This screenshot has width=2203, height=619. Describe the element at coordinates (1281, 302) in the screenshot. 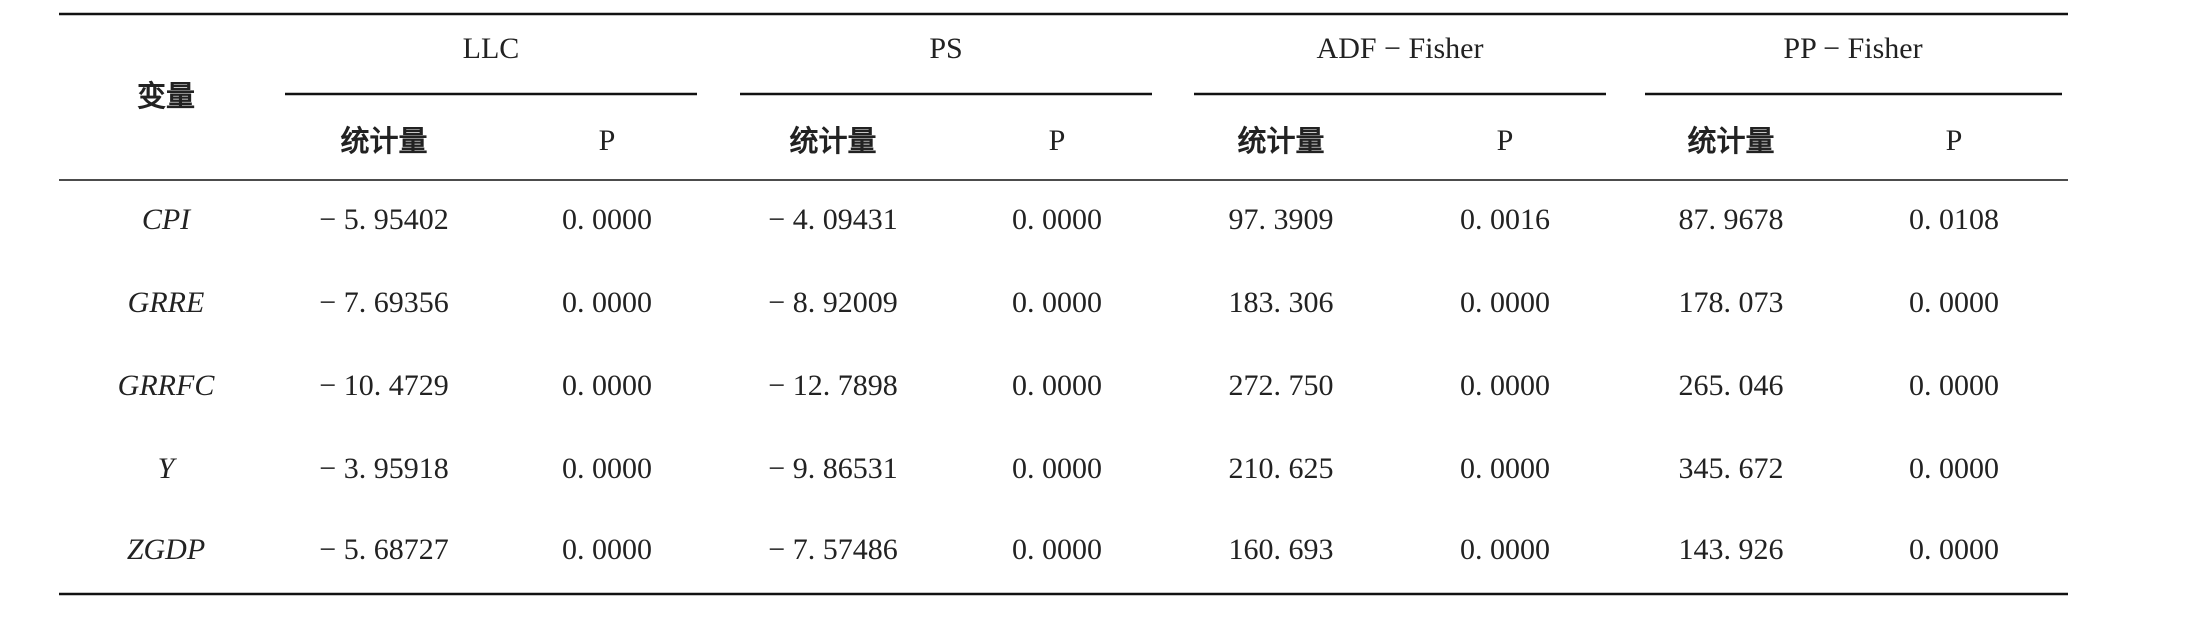

I see `cell: 183. 306` at that location.